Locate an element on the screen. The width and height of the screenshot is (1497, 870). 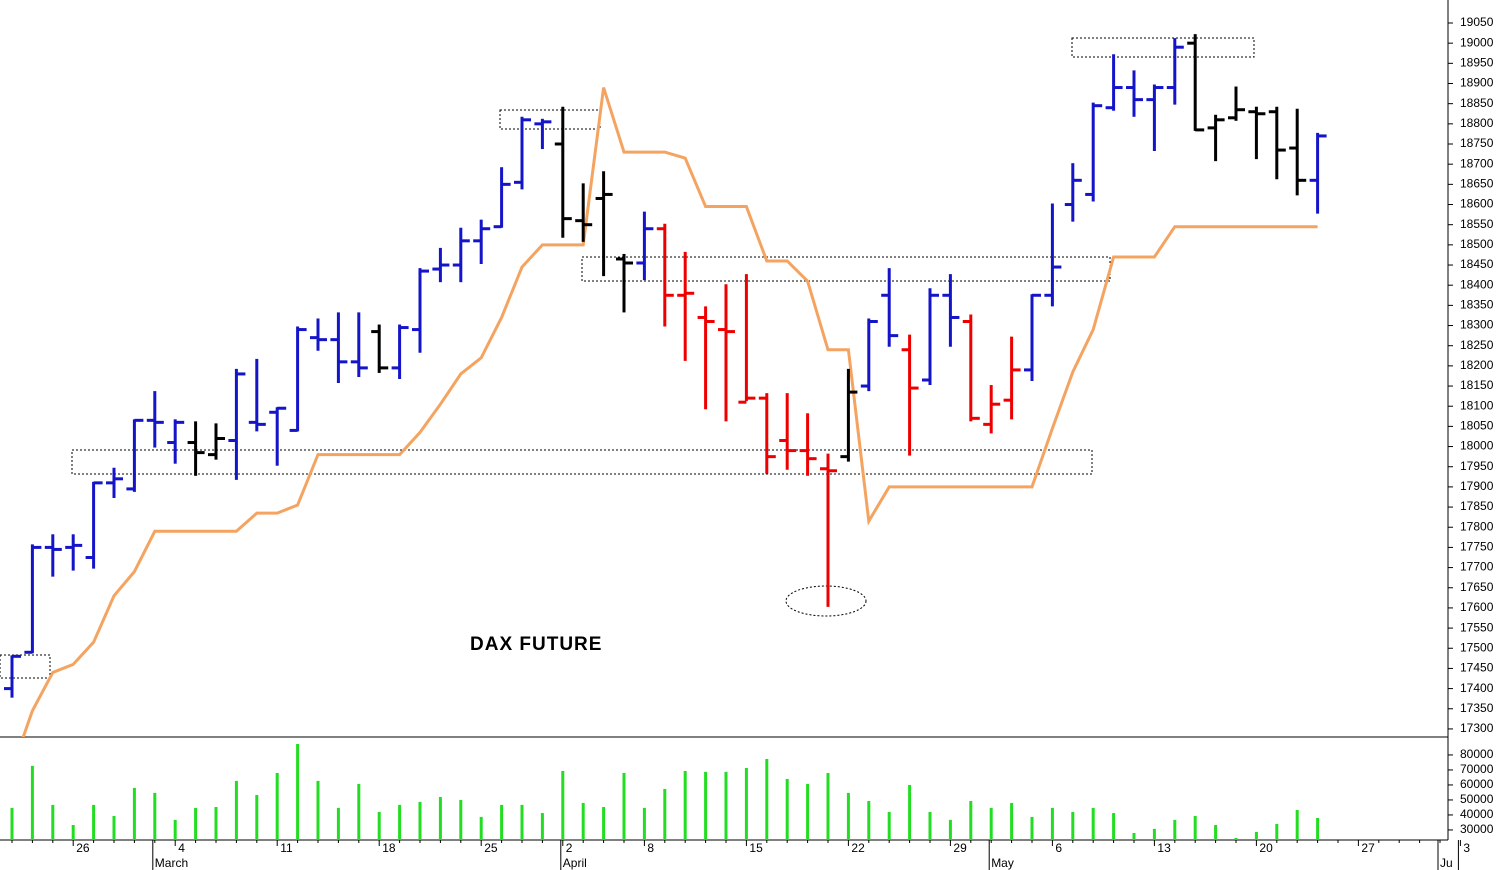
y-tick-label: 18150 is located at coordinates (1477, 385).